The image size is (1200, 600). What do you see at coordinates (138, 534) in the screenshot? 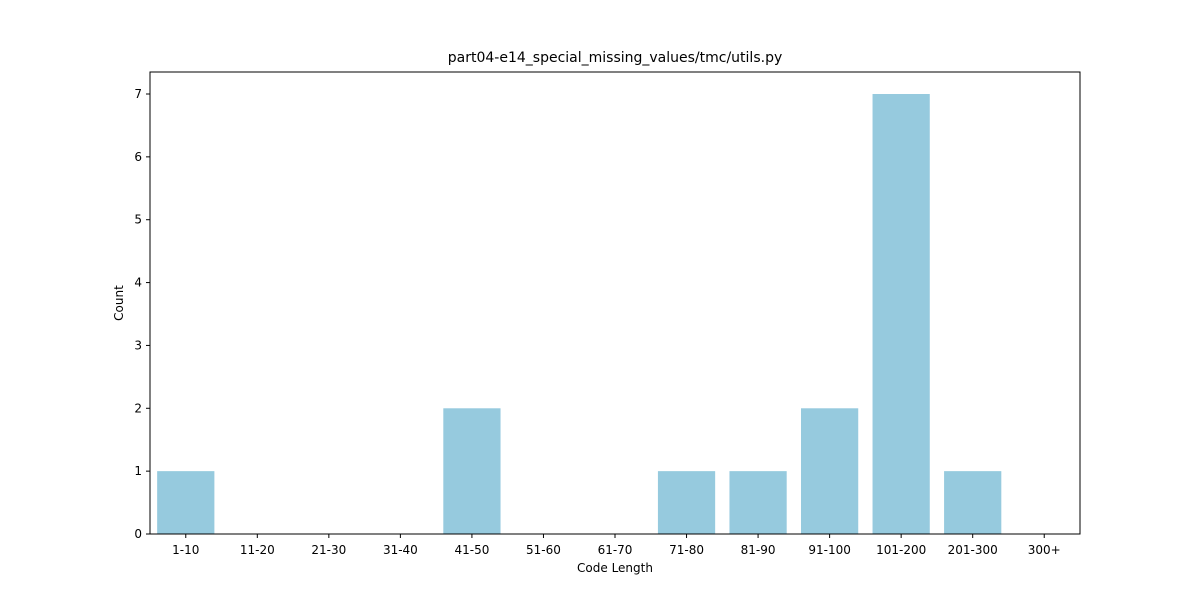
I see `y-tick-label: 0` at bounding box center [138, 534].